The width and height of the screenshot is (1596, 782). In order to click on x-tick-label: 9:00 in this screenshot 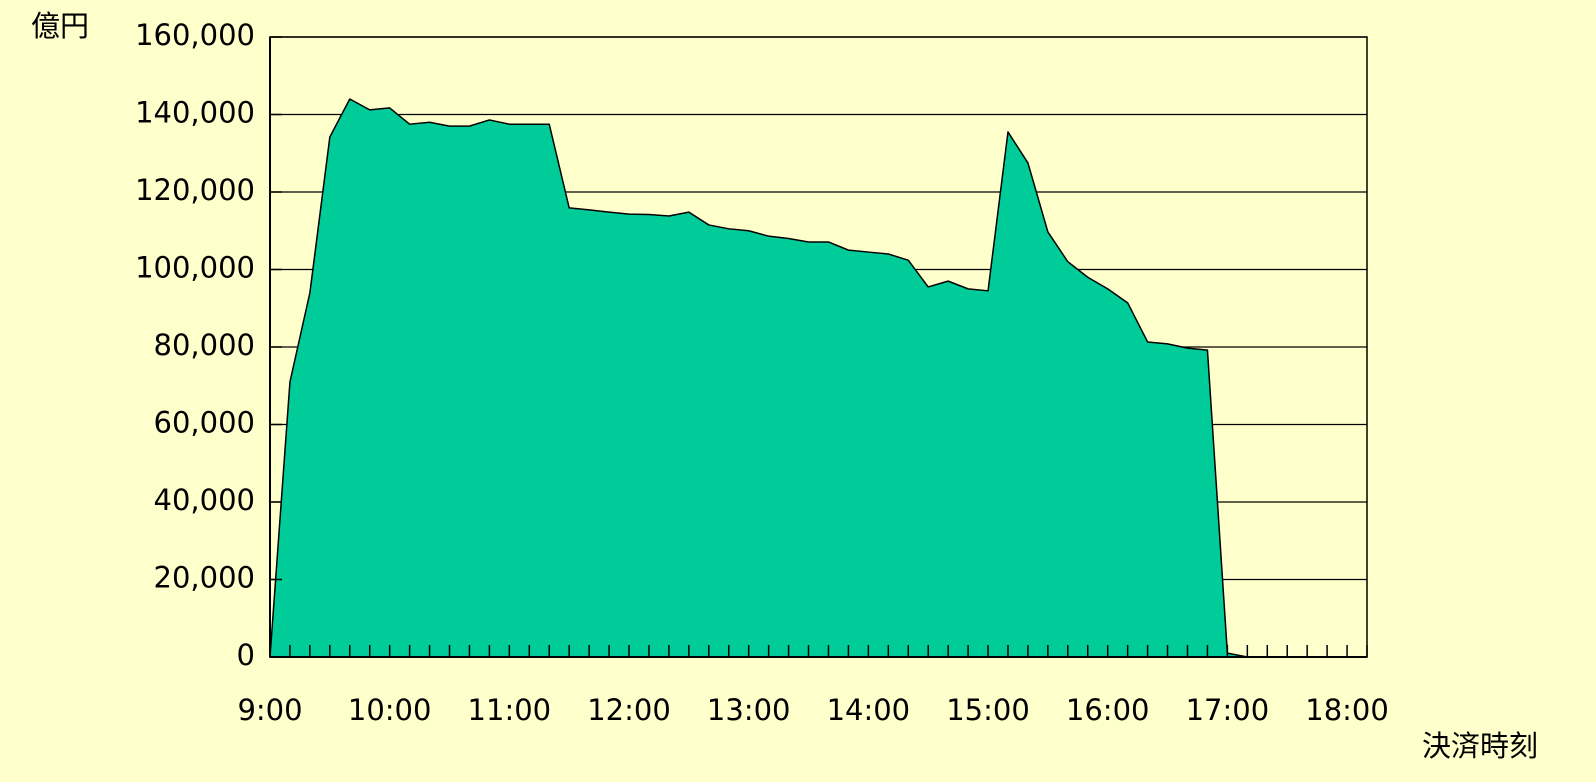, I will do `click(269, 710)`.